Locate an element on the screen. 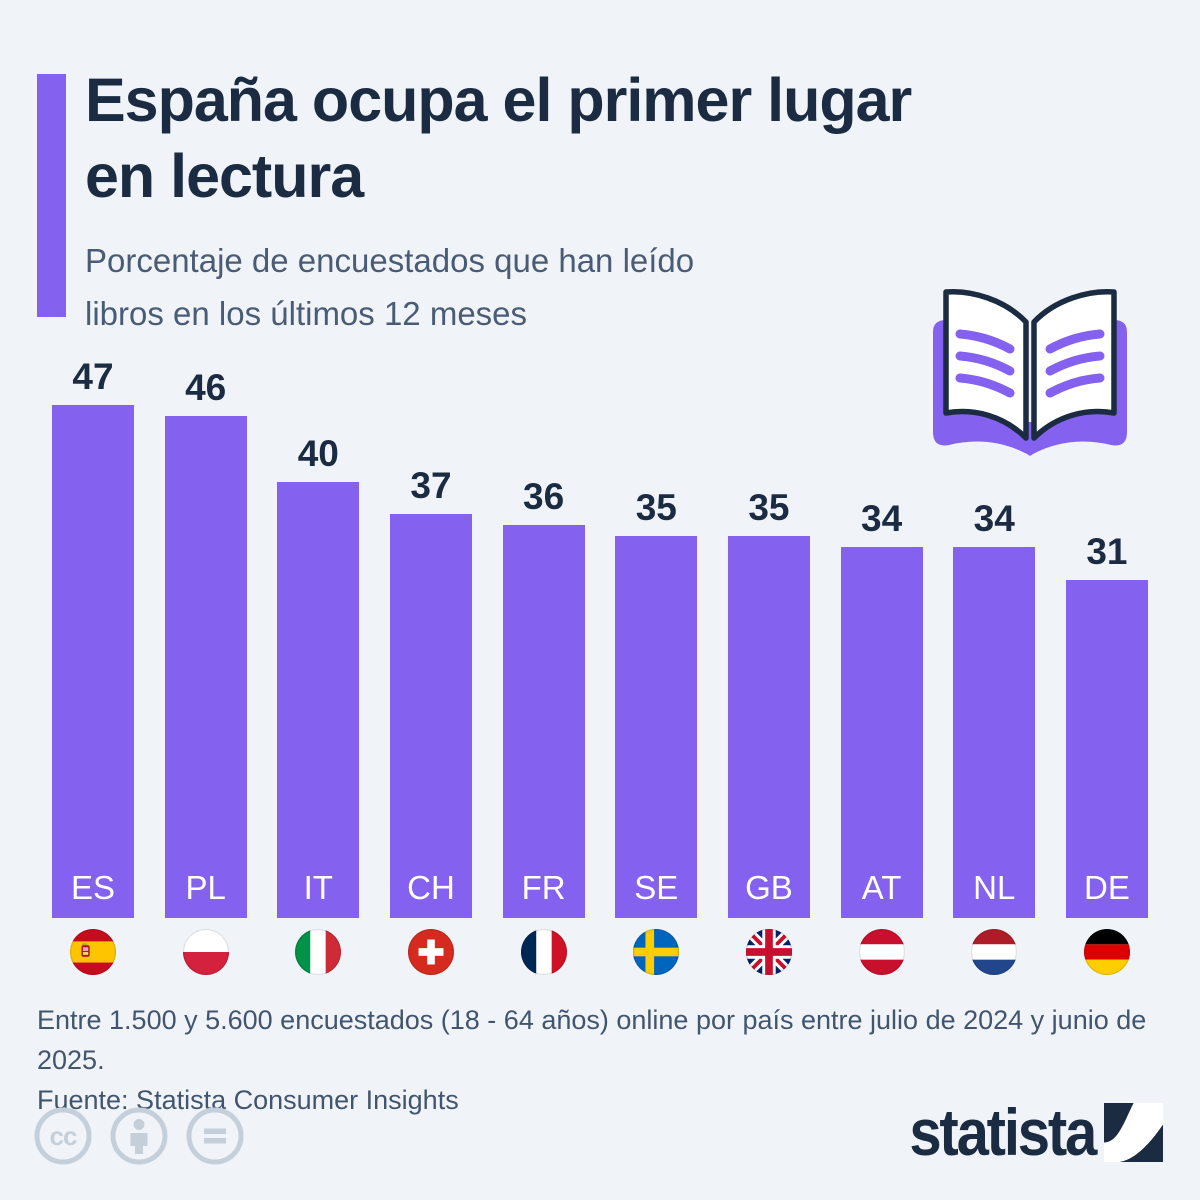 The image size is (1200, 1200). de-flag-icon is located at coordinates (1106, 952).